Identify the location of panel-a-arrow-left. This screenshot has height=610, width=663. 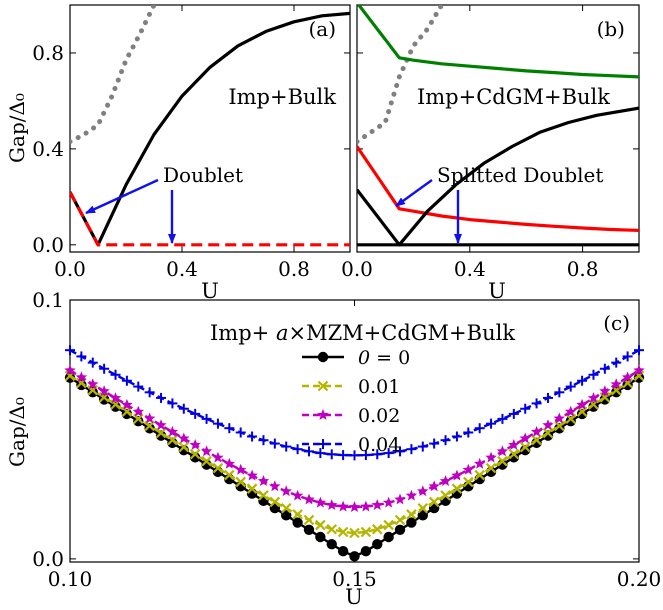
(122, 196).